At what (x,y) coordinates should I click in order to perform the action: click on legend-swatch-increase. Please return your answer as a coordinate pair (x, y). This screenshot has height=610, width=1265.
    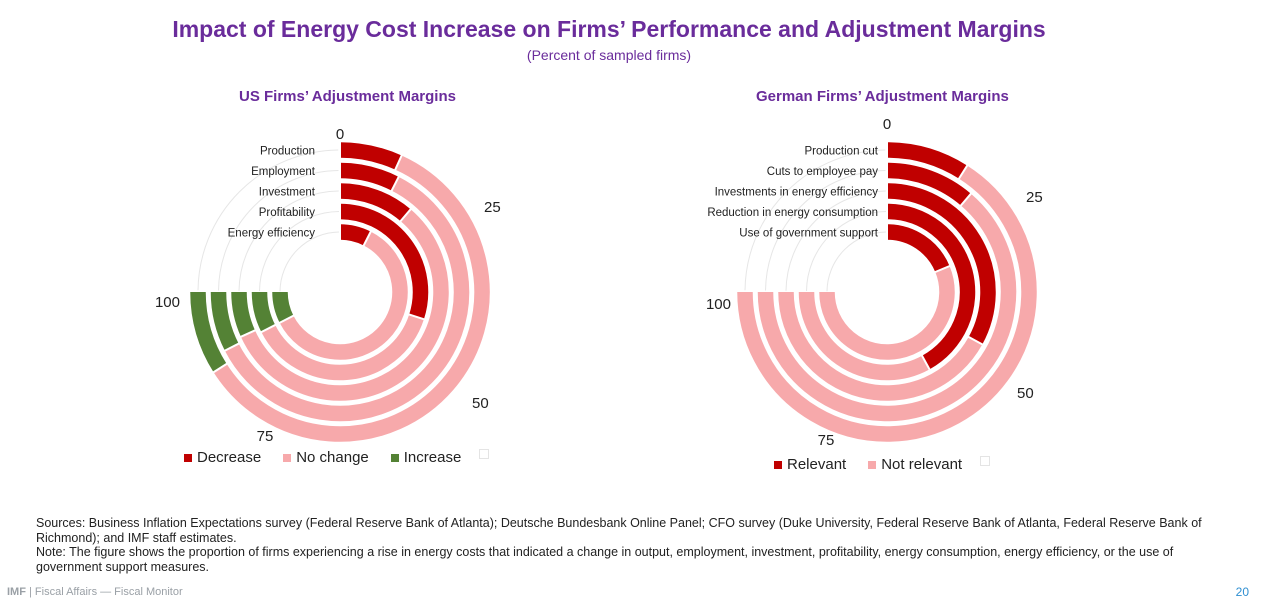
    Looking at the image, I should click on (394, 457).